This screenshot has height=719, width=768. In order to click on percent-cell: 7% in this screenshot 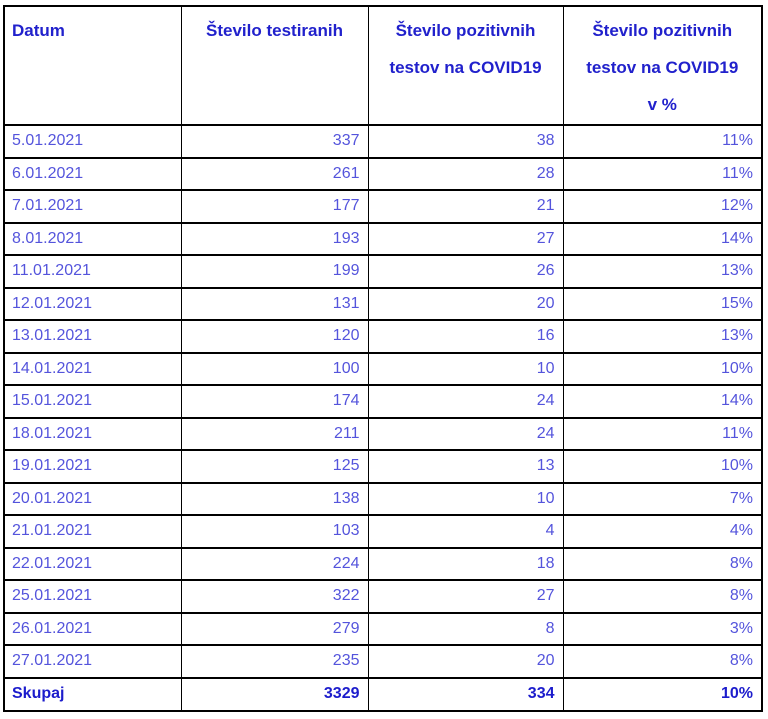, I will do `click(662, 498)`.